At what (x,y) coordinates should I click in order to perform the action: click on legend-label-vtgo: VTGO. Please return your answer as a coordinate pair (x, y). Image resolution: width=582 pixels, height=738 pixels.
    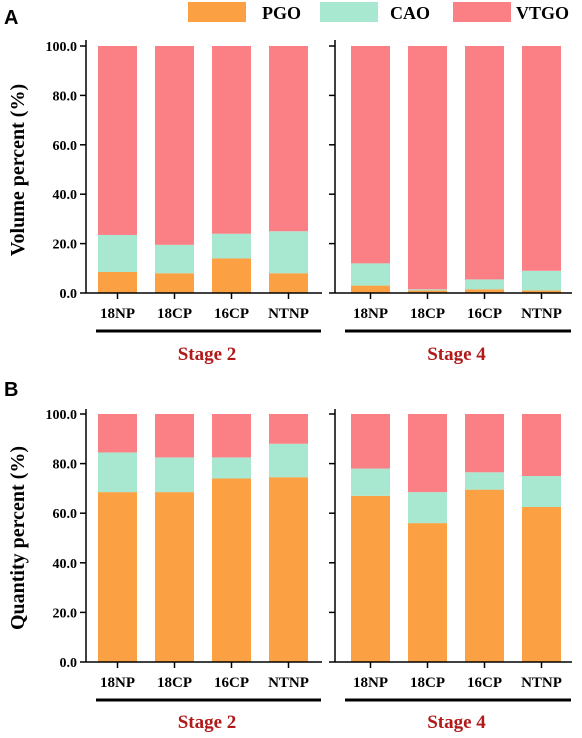
    Looking at the image, I should click on (542, 13).